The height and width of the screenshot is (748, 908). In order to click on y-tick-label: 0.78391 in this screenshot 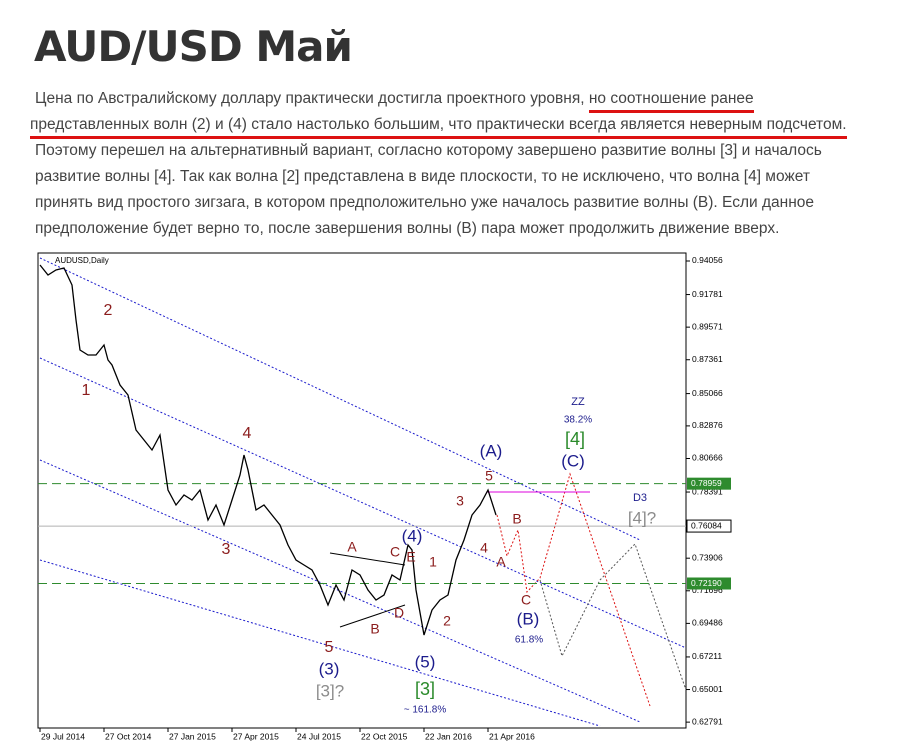, I will do `click(707, 491)`.